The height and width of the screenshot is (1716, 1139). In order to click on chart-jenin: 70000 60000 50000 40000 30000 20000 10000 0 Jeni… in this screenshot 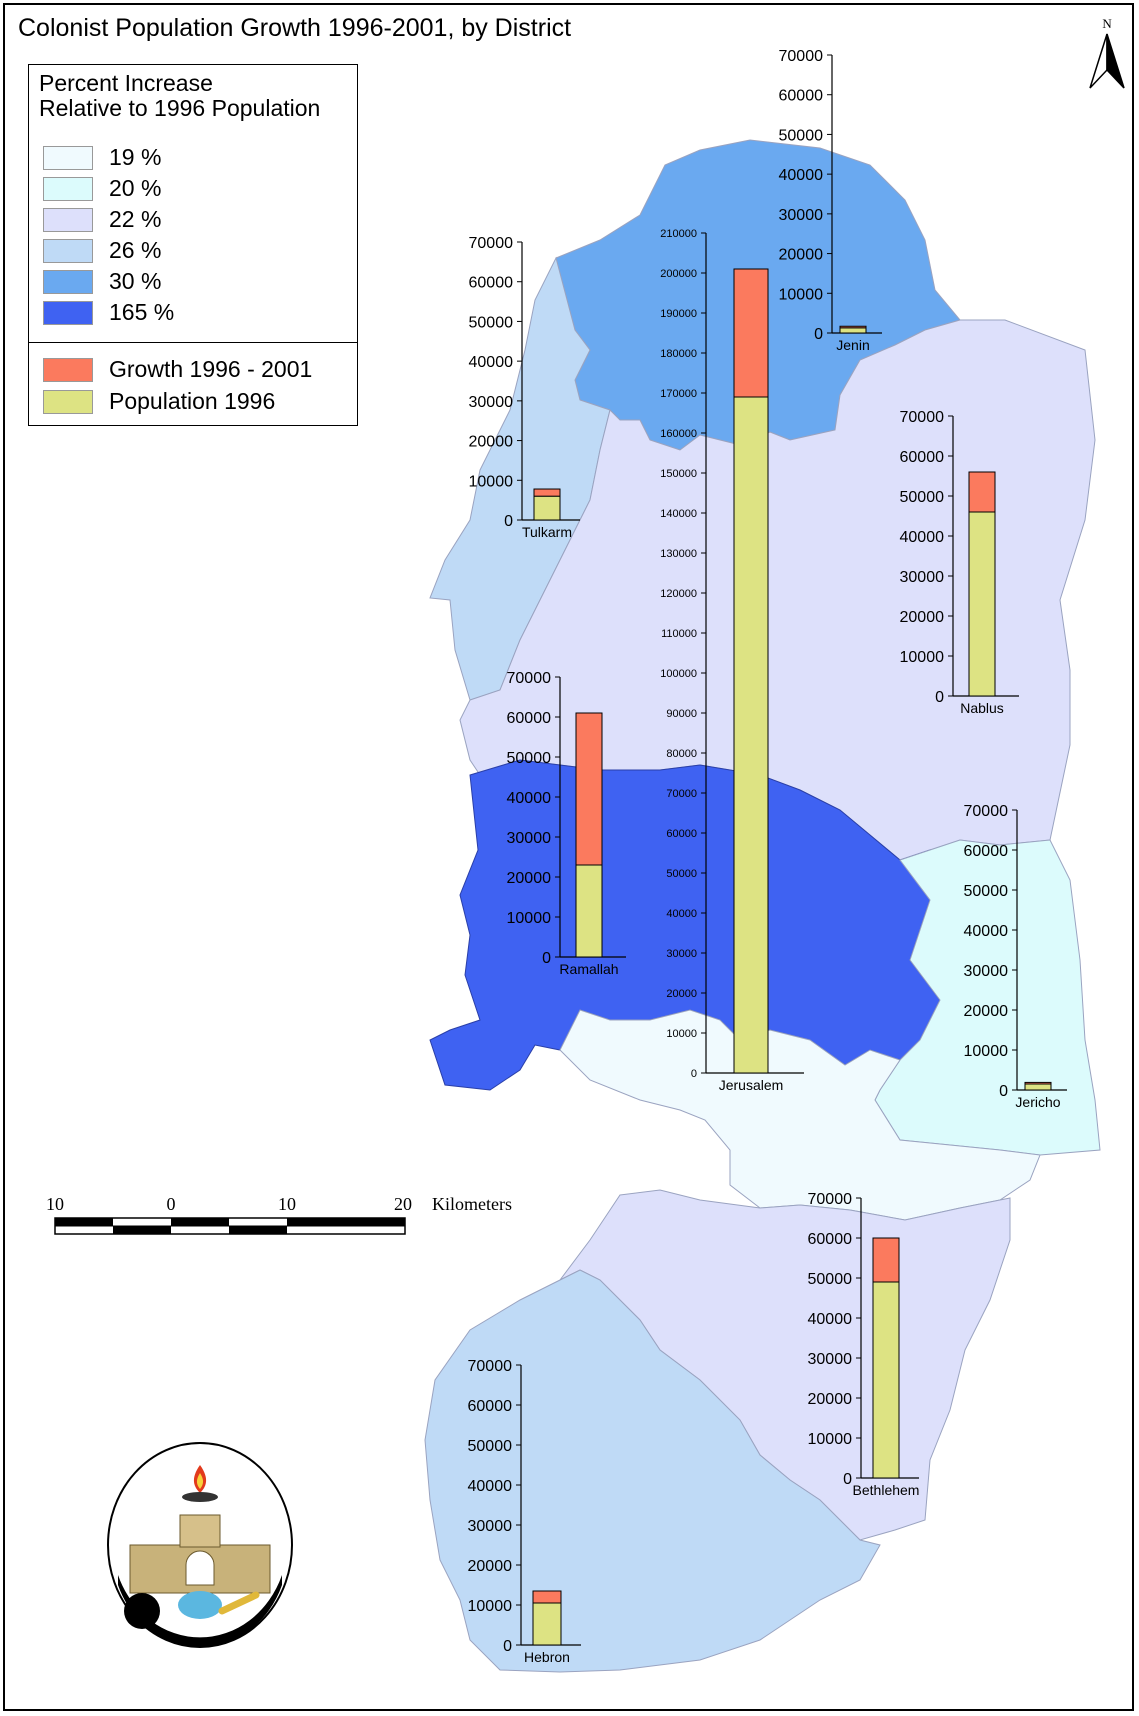, I will do `click(830, 200)`.